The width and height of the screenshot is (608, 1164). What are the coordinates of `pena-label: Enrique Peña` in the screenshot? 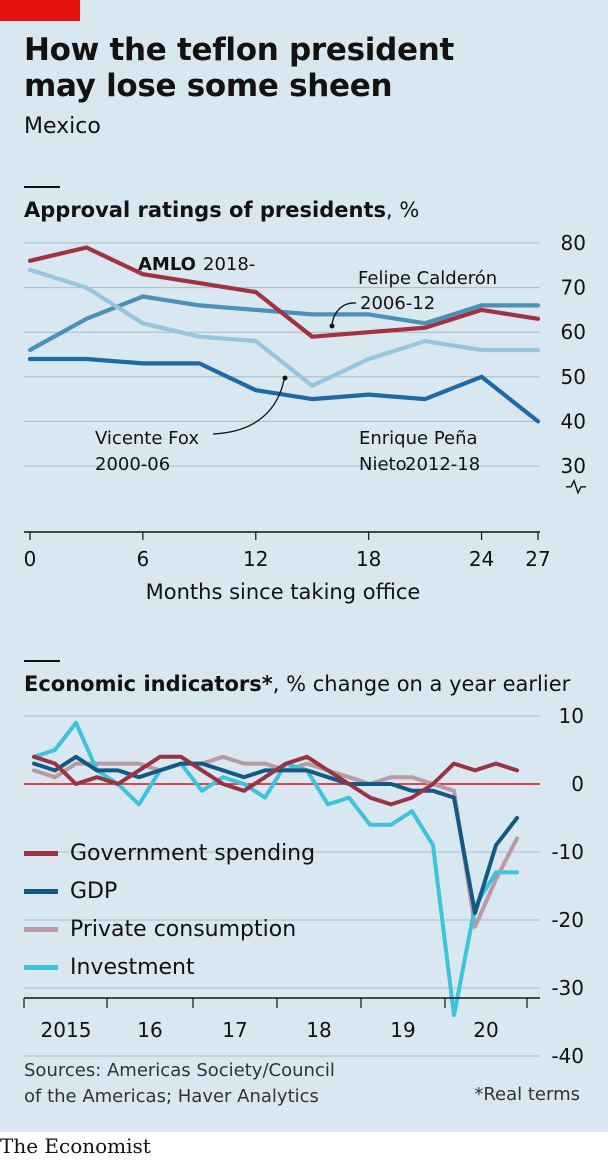 It's located at (418, 438).